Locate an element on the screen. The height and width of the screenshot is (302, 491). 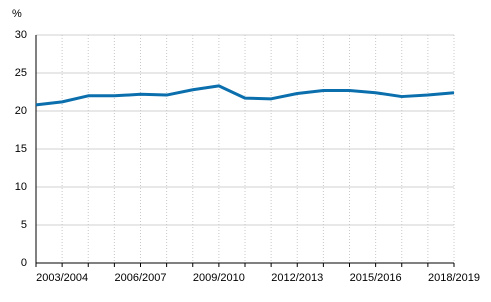
x-tick-label: 2018/2019 is located at coordinates (454, 278).